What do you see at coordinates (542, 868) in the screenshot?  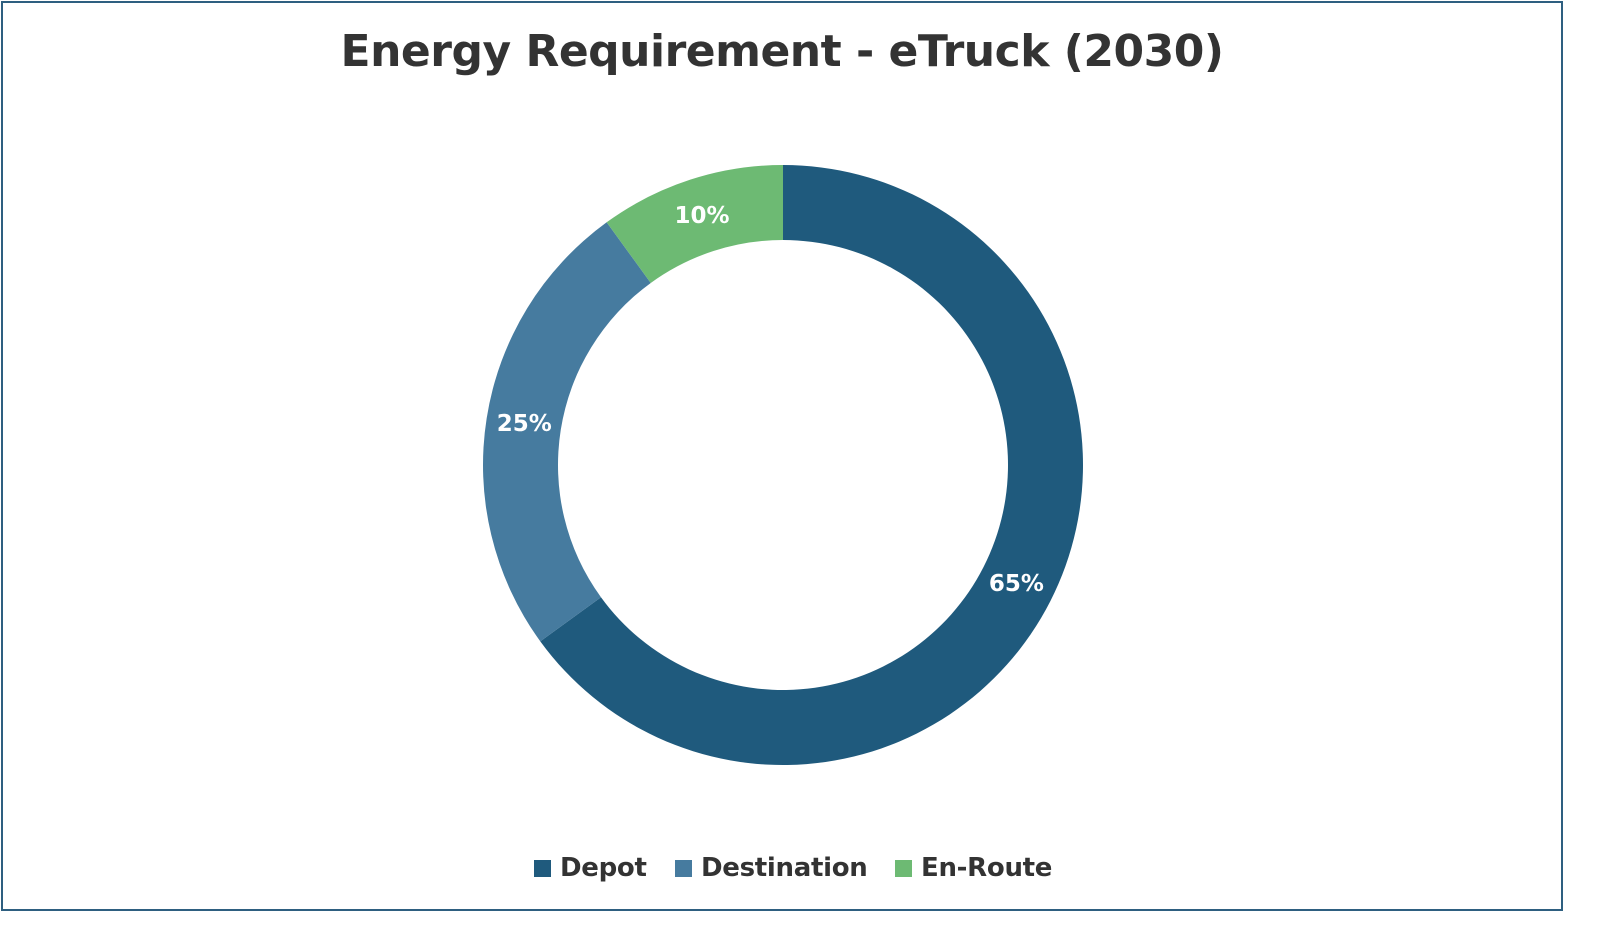 I see `legend-swatch-depot` at bounding box center [542, 868].